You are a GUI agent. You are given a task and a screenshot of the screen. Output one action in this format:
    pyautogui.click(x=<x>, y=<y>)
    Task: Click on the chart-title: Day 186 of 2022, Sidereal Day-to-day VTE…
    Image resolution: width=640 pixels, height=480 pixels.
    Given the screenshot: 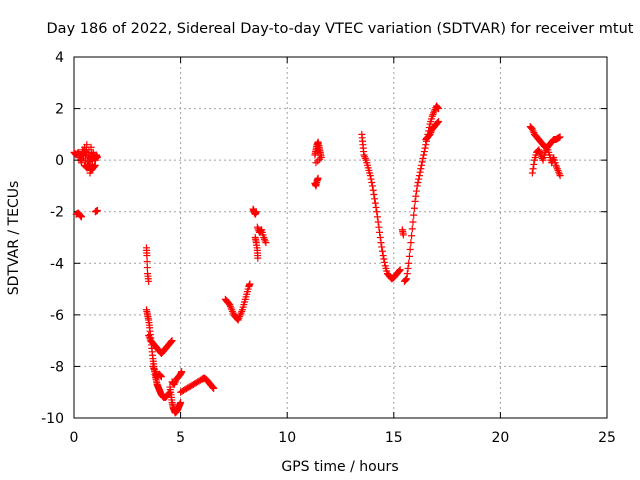 What is the action you would take?
    pyautogui.click(x=340, y=29)
    